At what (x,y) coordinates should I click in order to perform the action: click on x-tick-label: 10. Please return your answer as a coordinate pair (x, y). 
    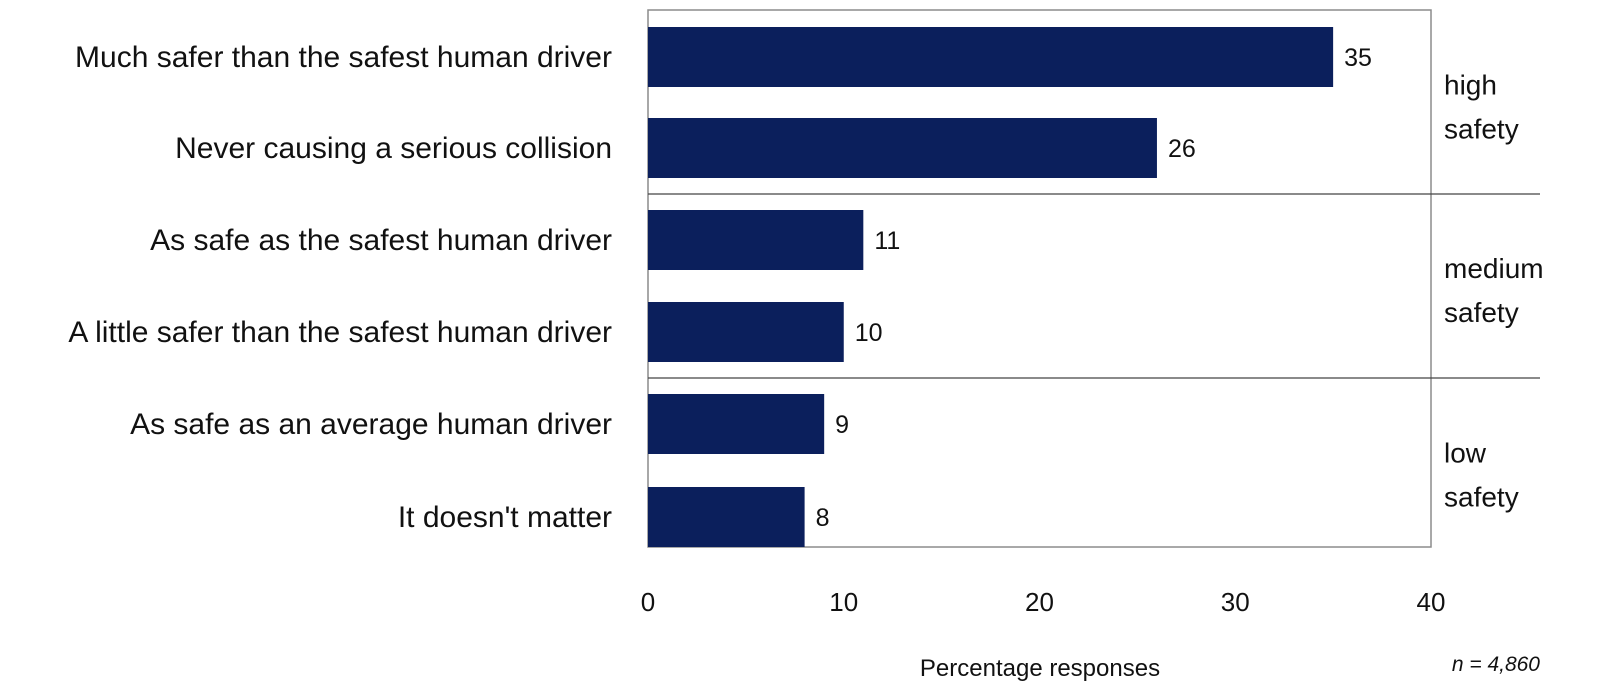
    Looking at the image, I should click on (843, 602).